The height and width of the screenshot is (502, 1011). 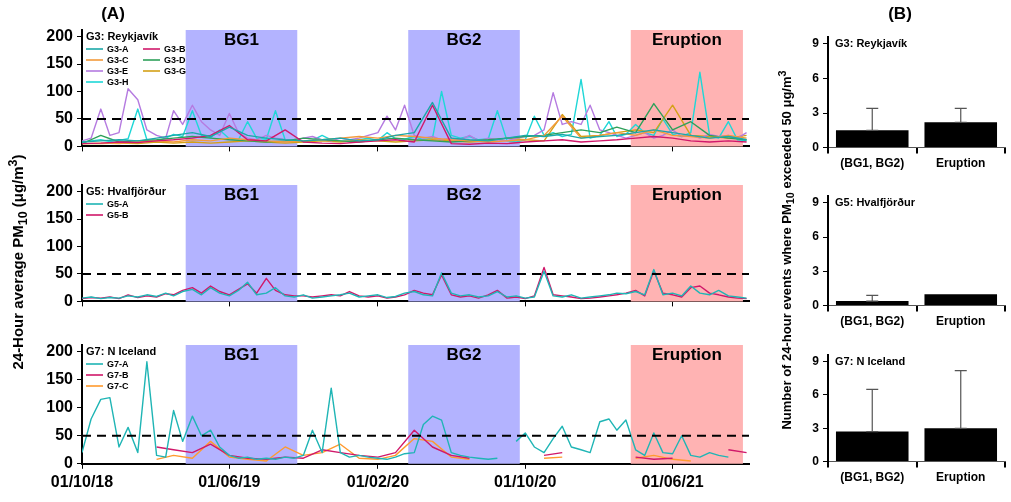 I want to click on chart-title: (A), so click(x=113, y=14).